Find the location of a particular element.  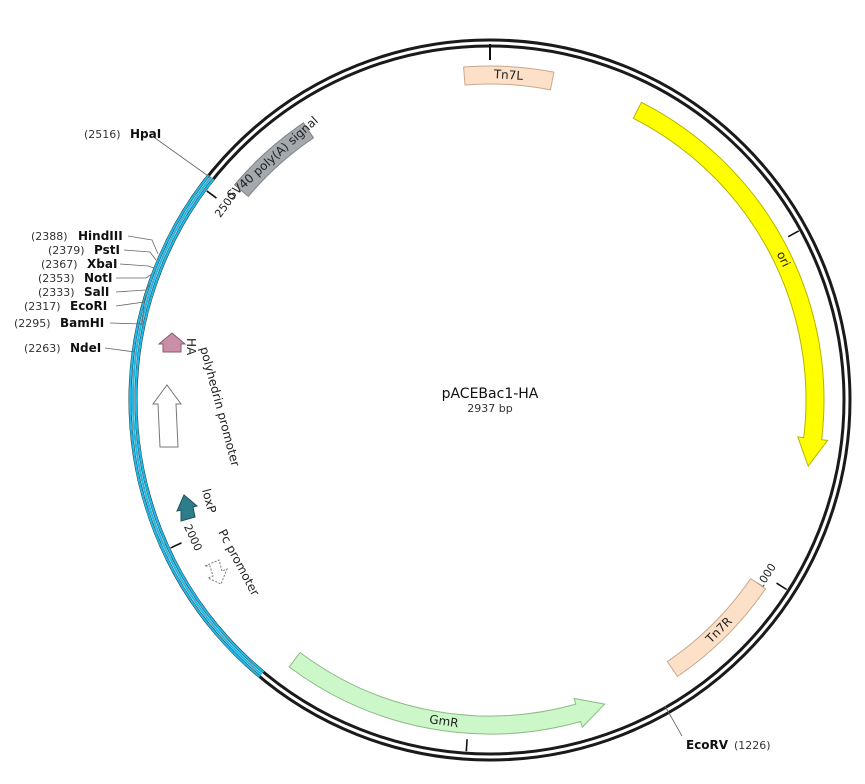

site-SalI: (2333) SalI is located at coordinates (94, 291).